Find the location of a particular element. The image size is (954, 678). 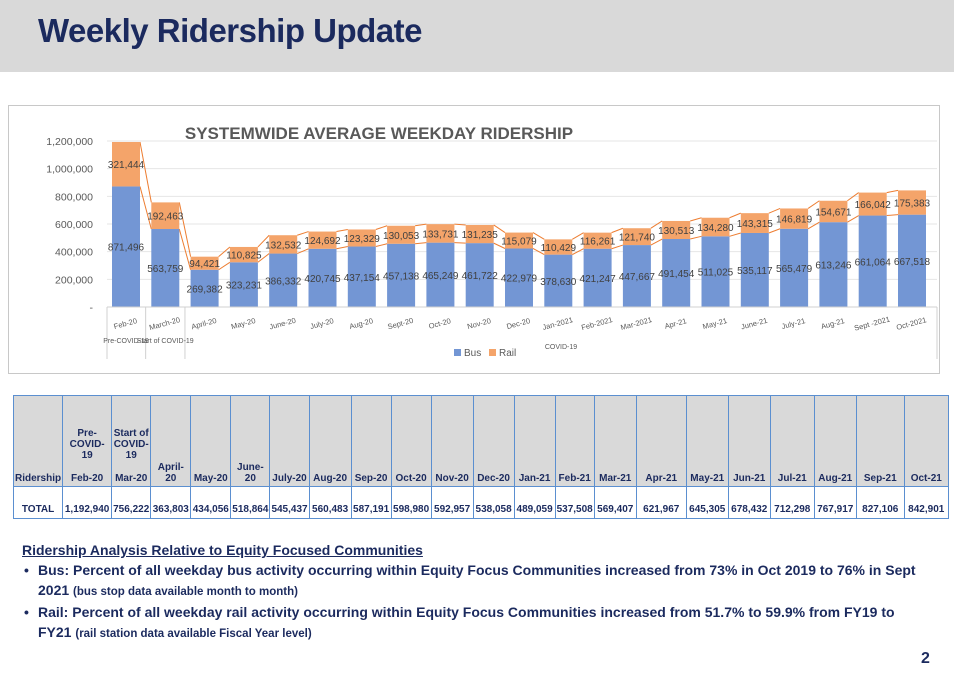

month-label: May-21 is located at coordinates (707, 478).